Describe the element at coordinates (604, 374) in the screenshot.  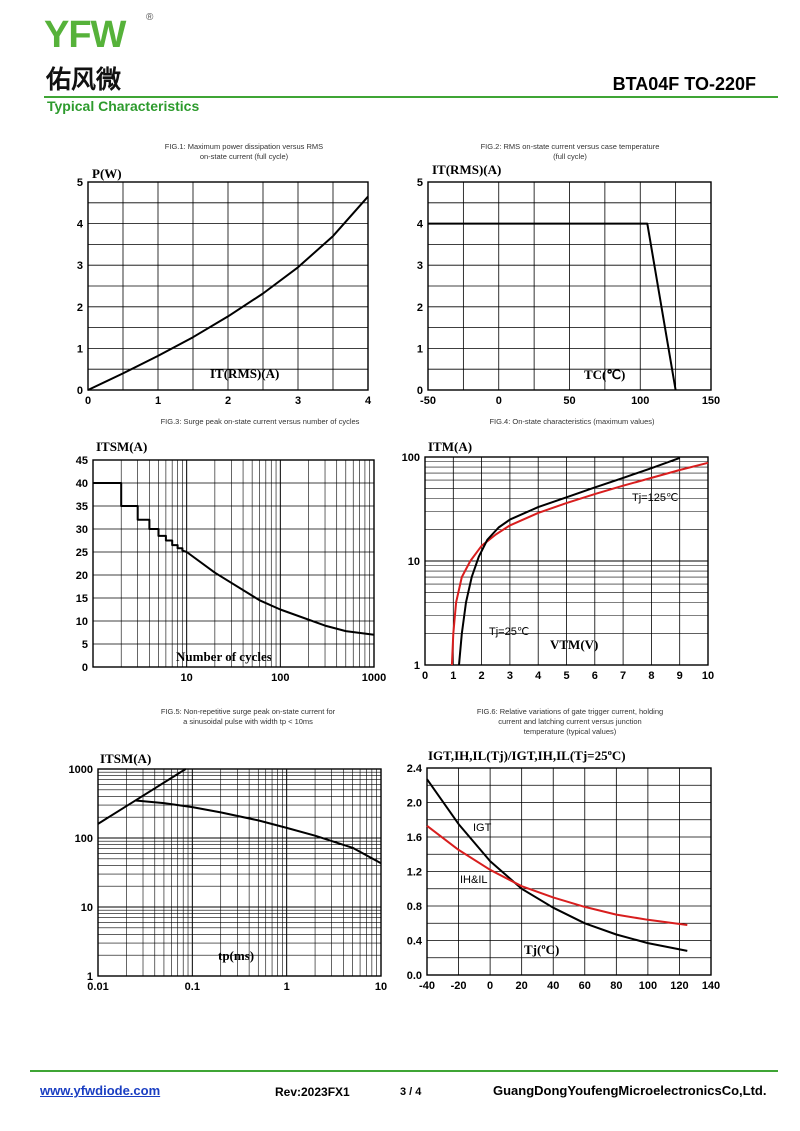
I see `fig2-x-axis-label: TC(℃)` at that location.